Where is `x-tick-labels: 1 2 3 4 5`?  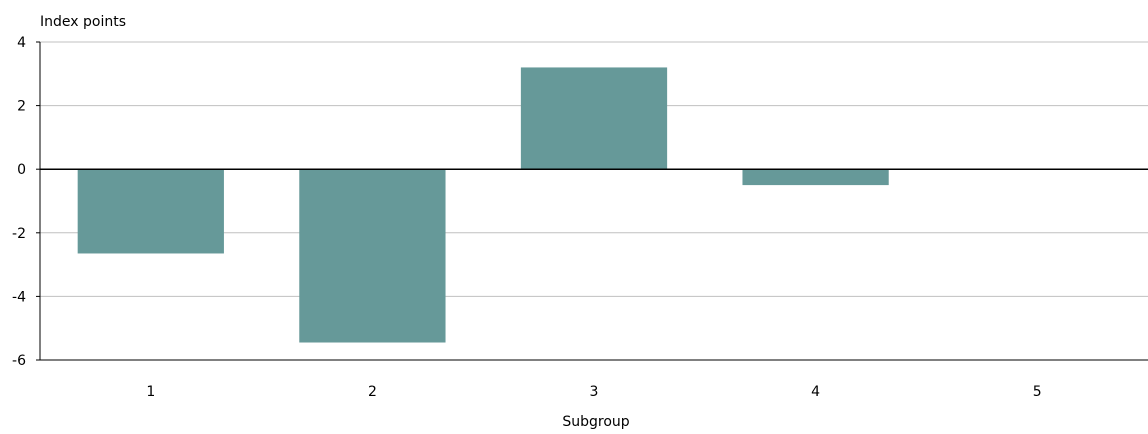
x-tick-labels: 1 2 3 4 5 is located at coordinates (593, 392).